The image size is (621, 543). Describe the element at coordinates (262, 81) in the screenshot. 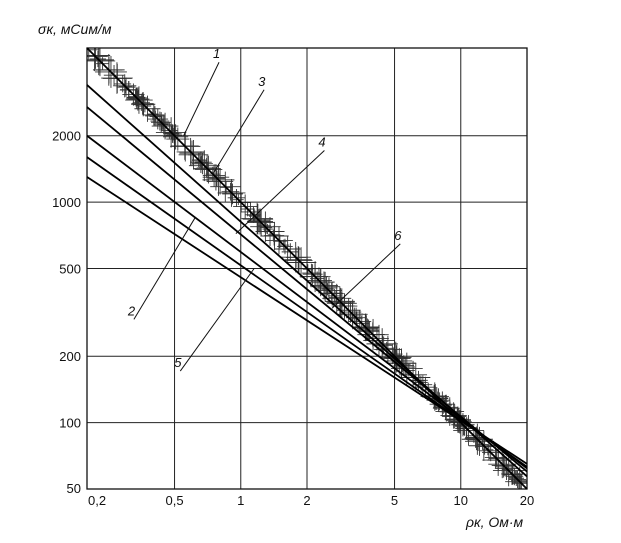

I see `curve-label-3: 3` at that location.